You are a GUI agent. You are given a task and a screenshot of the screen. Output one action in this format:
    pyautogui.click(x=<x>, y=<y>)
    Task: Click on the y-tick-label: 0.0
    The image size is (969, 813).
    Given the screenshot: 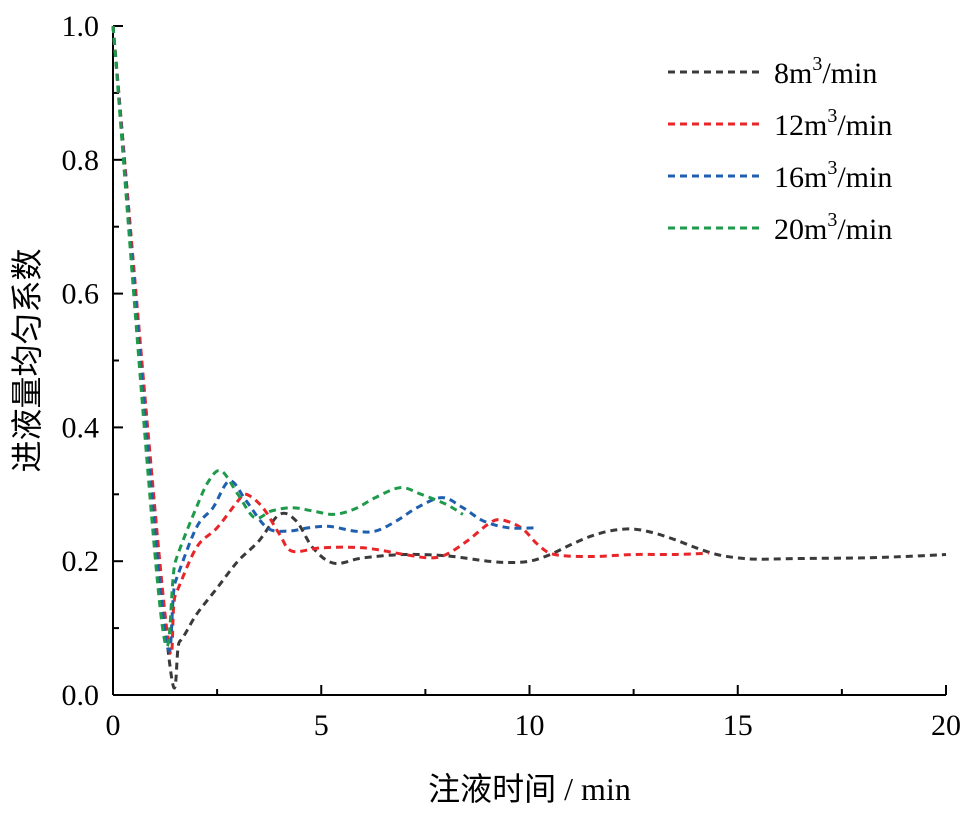 What is the action you would take?
    pyautogui.click(x=81, y=695)
    